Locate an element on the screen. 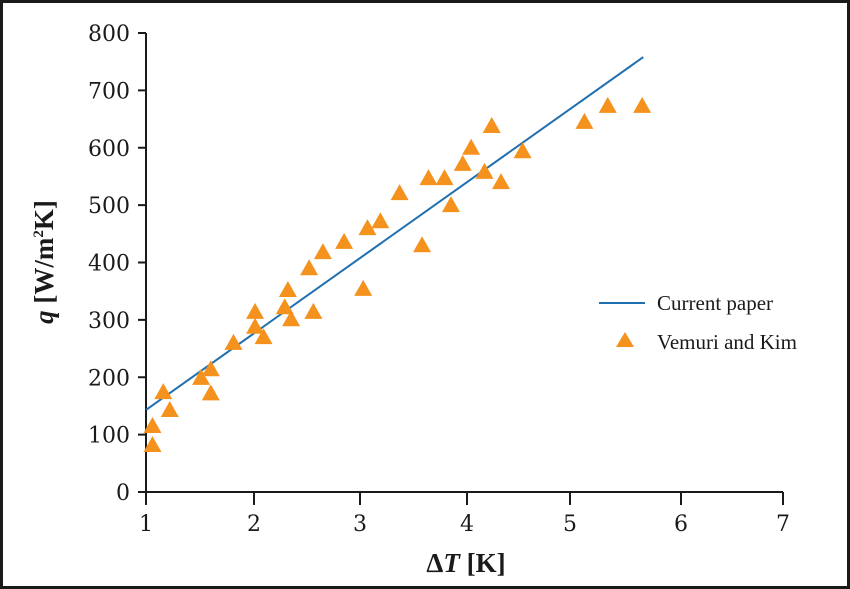  y-tick-label: 400 is located at coordinates (109, 264).